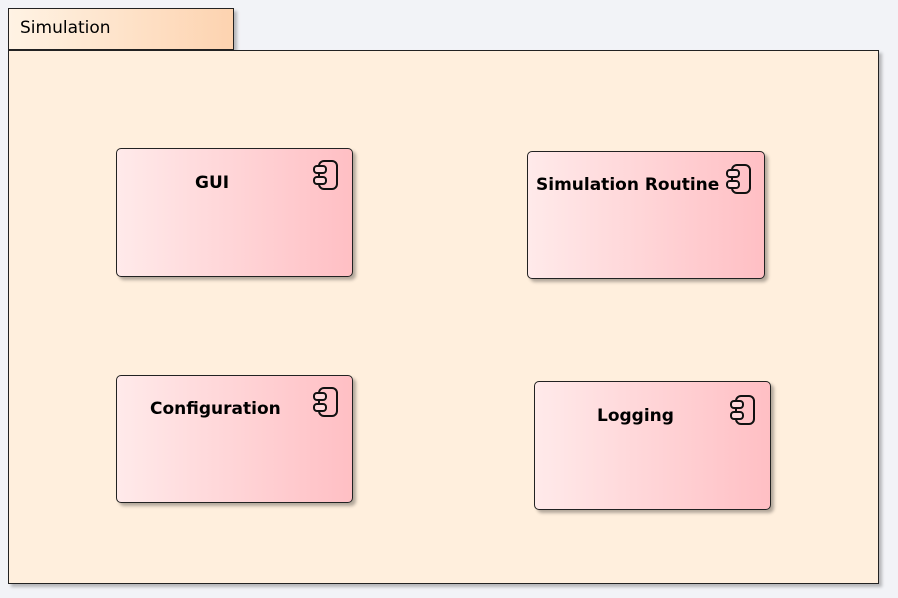 This screenshot has height=598, width=898. Describe the element at coordinates (234, 212) in the screenshot. I see `component-gui: GUI` at that location.